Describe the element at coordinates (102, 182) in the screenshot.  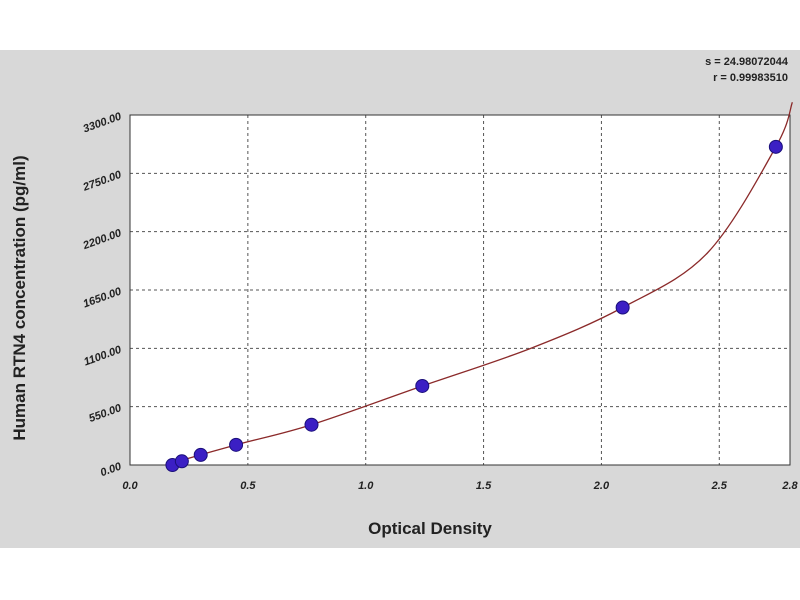
I see `y-tick-label: 2750.00` at that location.